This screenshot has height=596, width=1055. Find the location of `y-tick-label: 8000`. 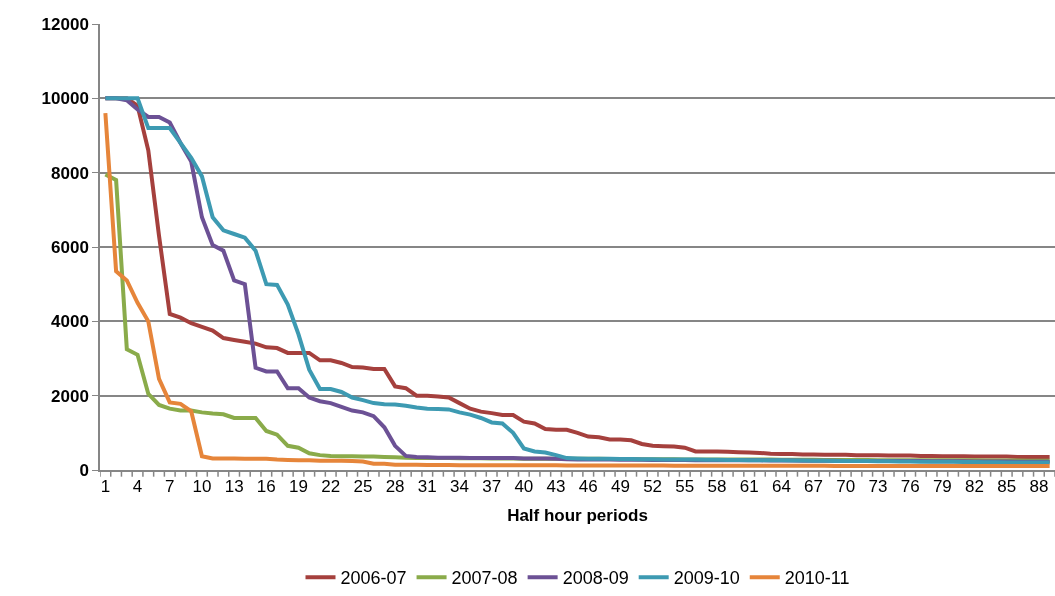

y-tick-label: 8000 is located at coordinates (70, 173).